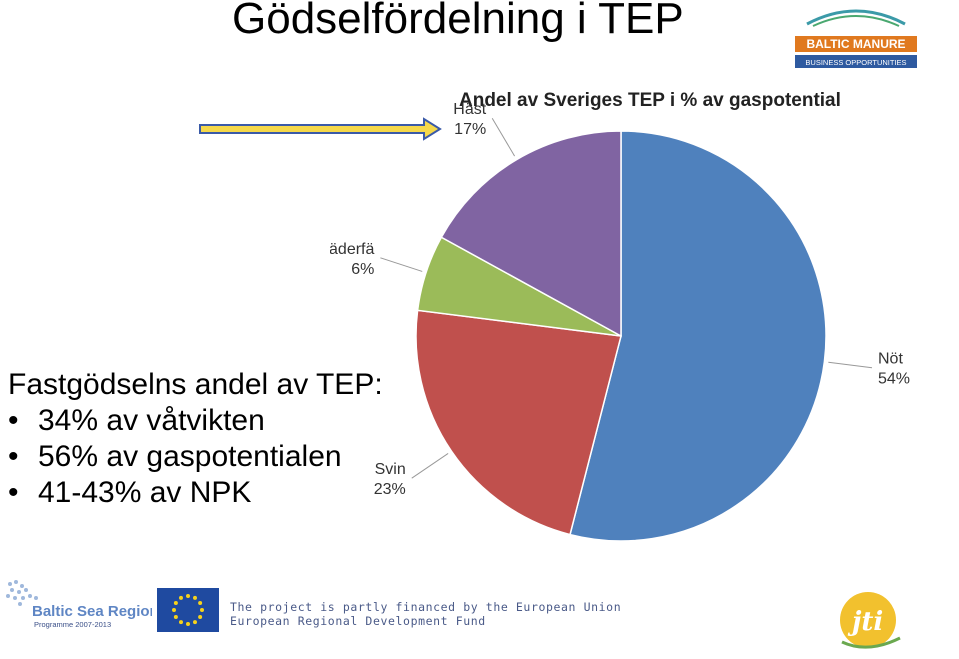  I want to click on svg-text: BUSINESS OPPORTUNITIES, so click(855, 62).